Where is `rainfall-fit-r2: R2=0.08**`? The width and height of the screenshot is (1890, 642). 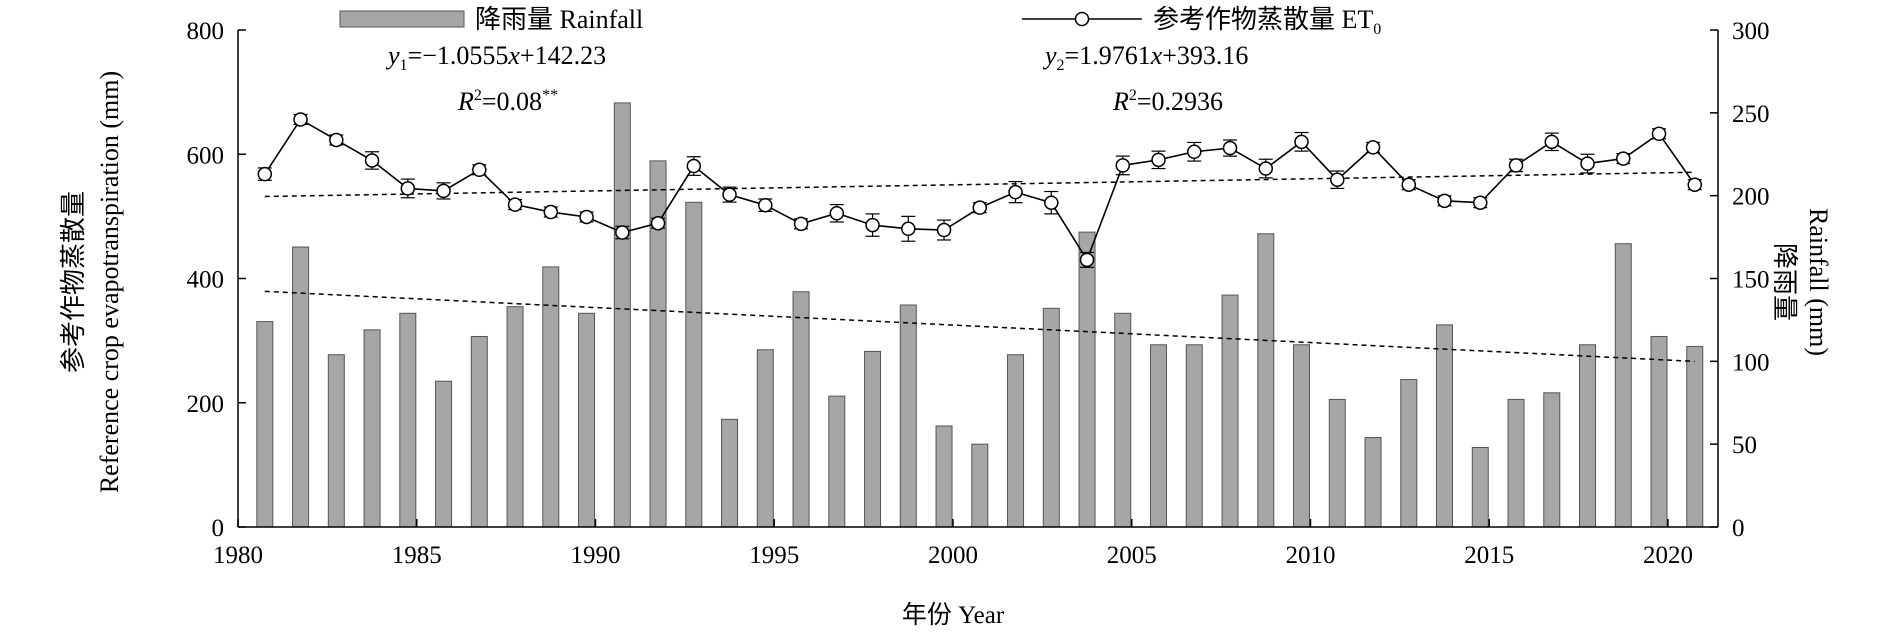 rainfall-fit-r2: R2=0.08** is located at coordinates (507, 101).